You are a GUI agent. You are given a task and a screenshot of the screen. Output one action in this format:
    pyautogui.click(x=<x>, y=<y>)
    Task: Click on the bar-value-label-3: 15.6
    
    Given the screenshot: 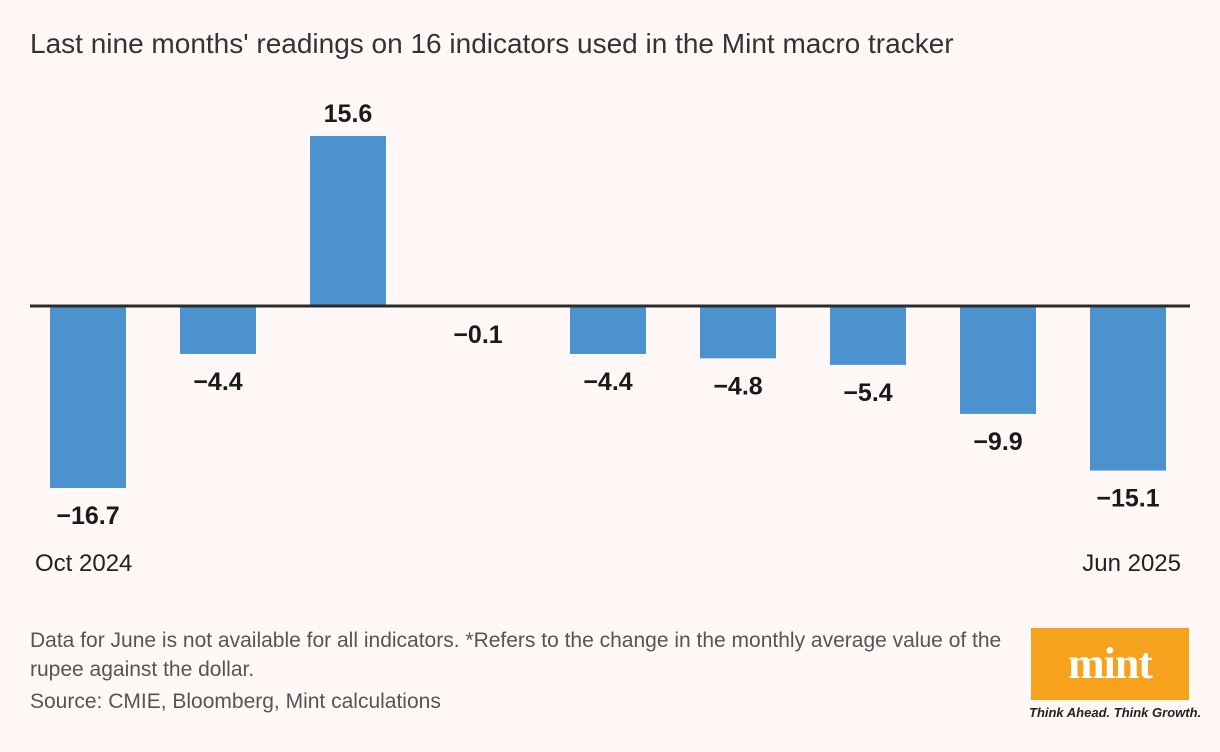 What is the action you would take?
    pyautogui.click(x=348, y=114)
    